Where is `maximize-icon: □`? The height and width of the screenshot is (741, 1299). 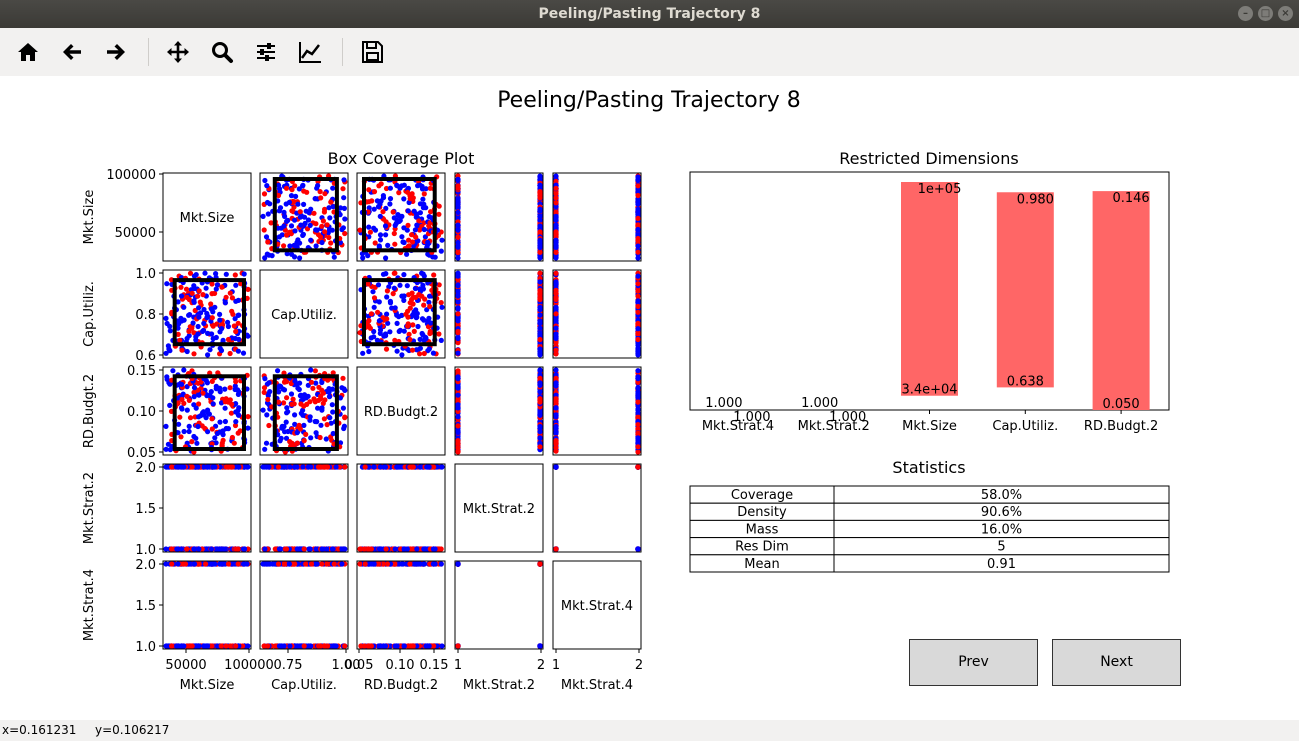
maximize-icon: □ is located at coordinates (1265, 13).